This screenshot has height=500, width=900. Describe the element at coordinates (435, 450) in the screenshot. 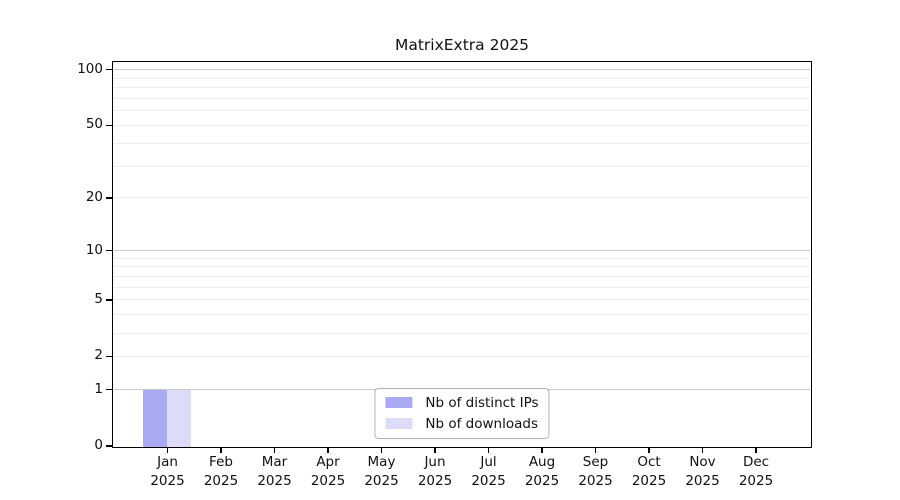

I see `x-tick-mark-jun` at that location.